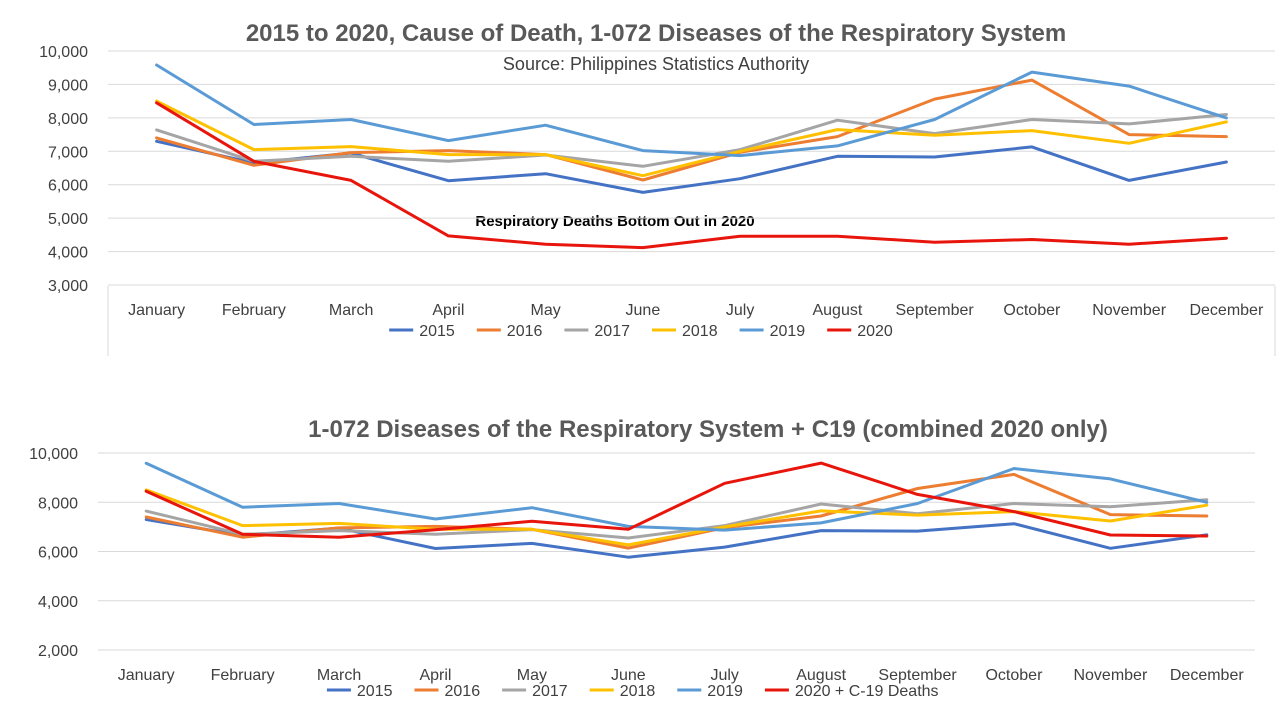  I want to click on y-tick-label: 2,000, so click(58, 651).